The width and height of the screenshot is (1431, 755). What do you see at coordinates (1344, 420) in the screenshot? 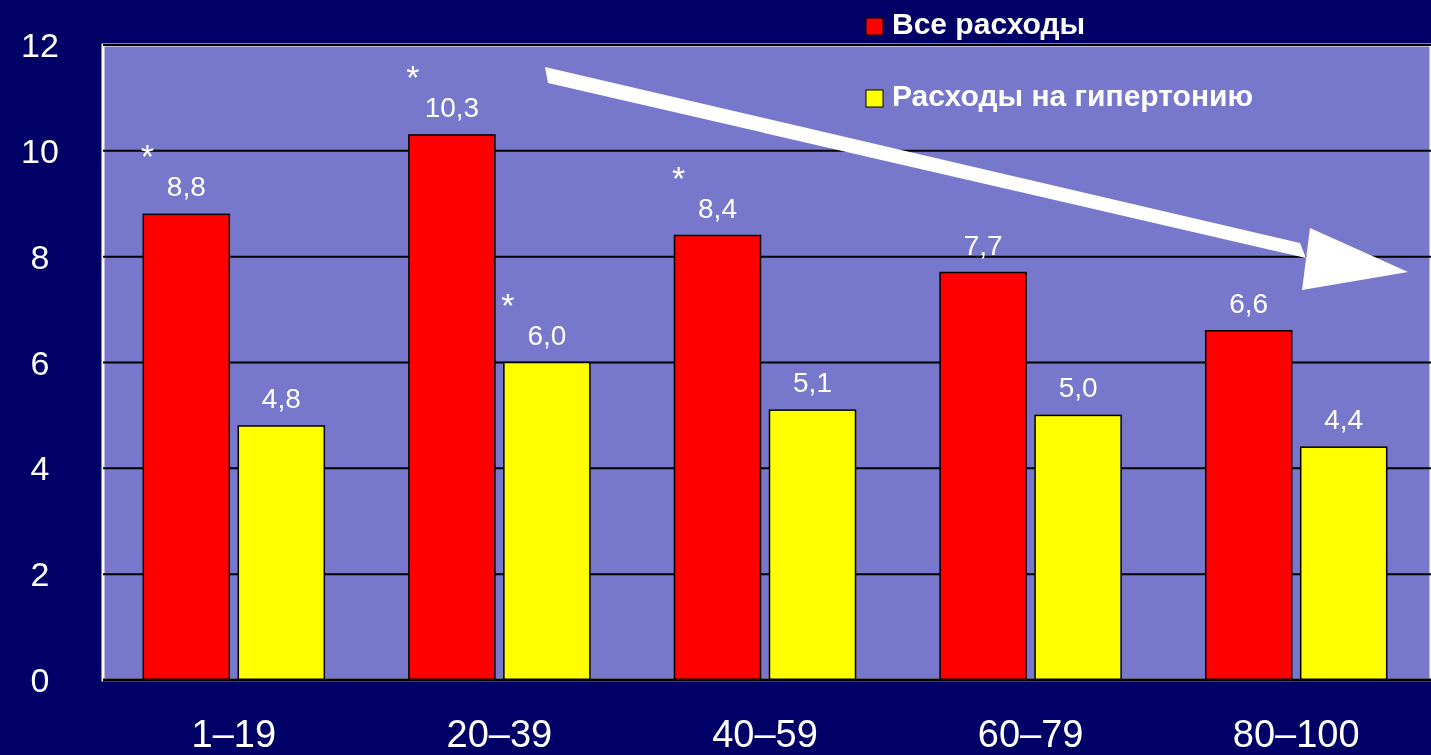
I see `data-label: 4,4` at bounding box center [1344, 420].